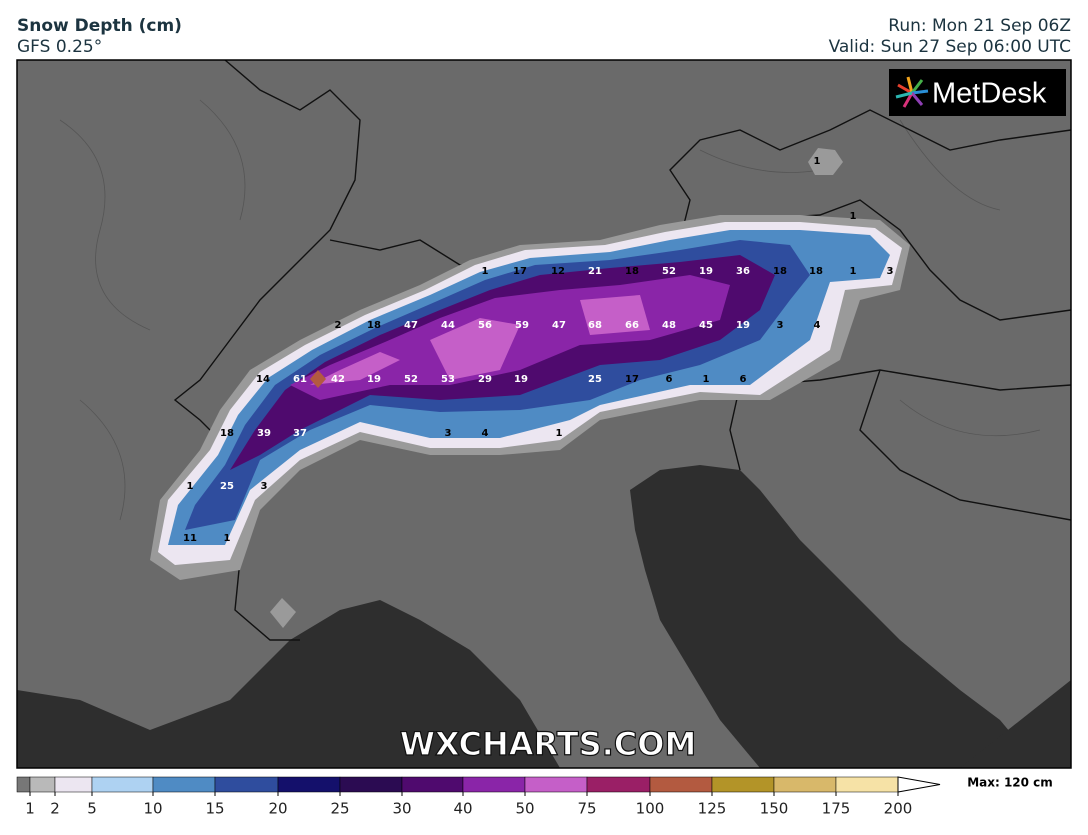 The height and width of the screenshot is (835, 1088). Describe the element at coordinates (836, 809) in the screenshot. I see `colorbar-label: 175` at that location.